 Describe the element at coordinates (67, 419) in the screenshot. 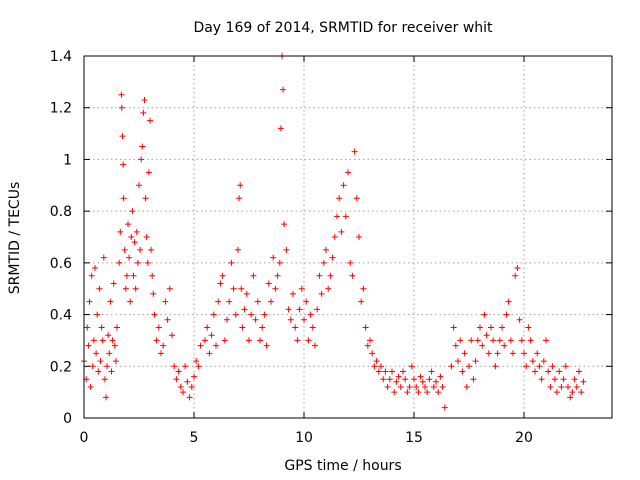

I see `y-tick-label: 0` at that location.